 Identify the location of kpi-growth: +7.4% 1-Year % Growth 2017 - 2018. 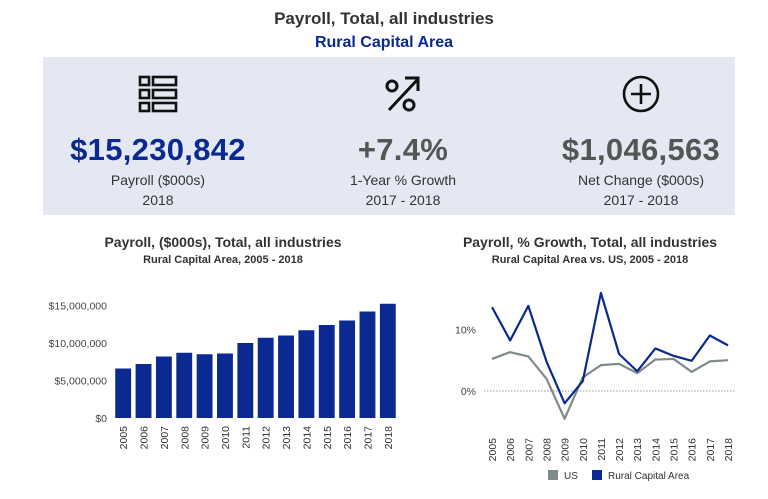
(403, 136).